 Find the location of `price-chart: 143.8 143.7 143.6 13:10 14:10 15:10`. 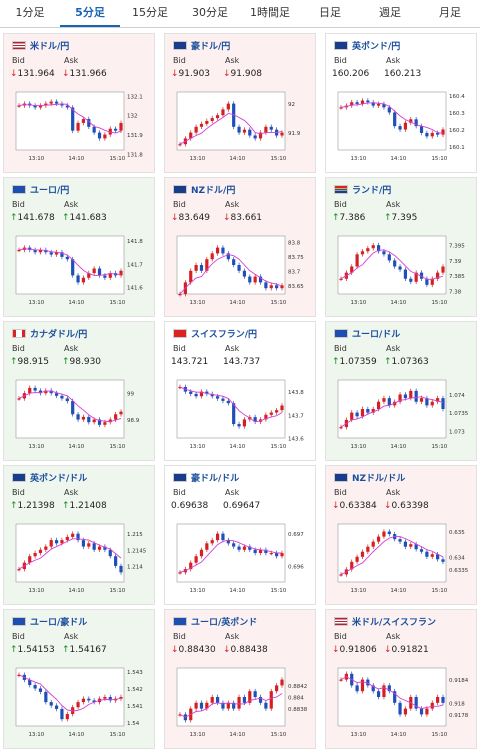

price-chart: 143.8 143.7 143.6 13:10 14:10 15:10 is located at coordinates (242, 414).